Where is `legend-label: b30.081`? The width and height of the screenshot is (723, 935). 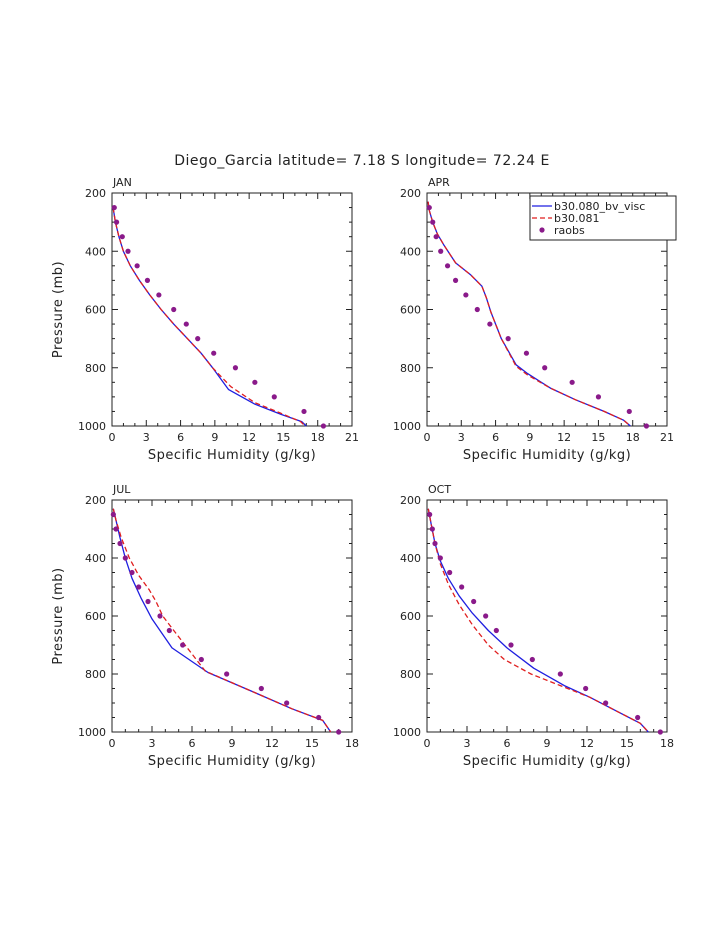
legend-label: b30.081 is located at coordinates (576, 218).